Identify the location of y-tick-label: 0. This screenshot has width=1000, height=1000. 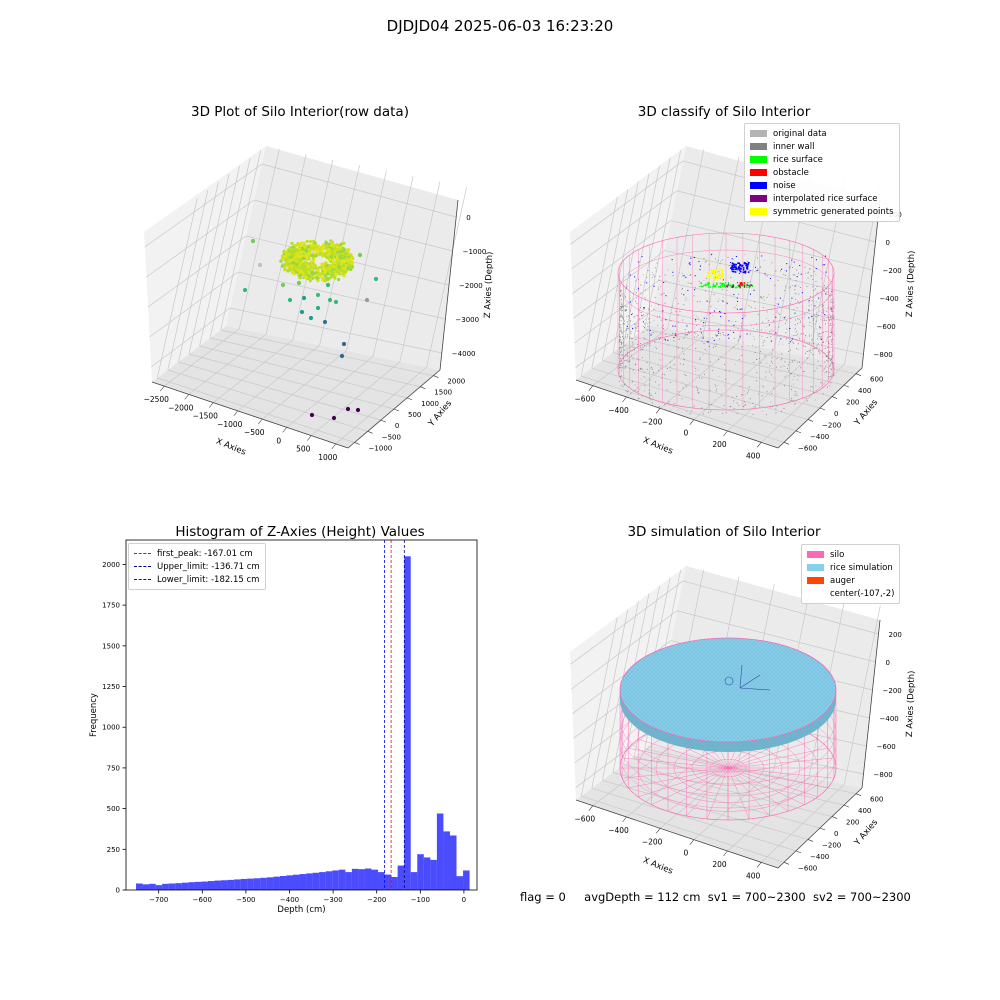
(836, 414).